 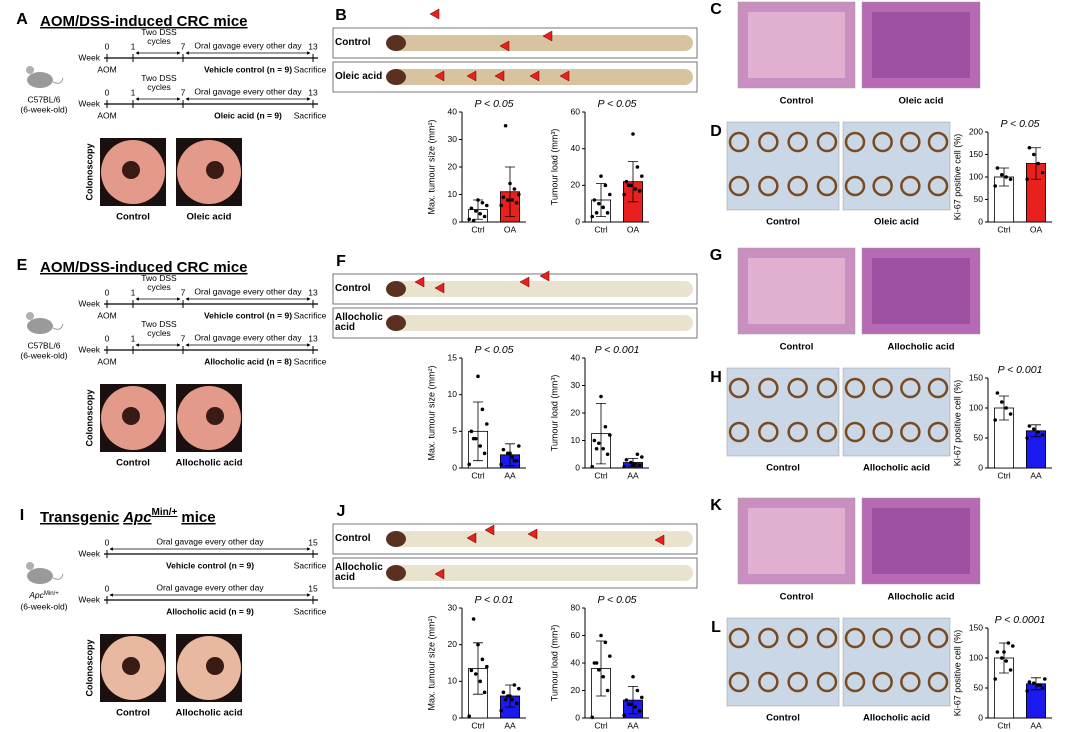 What do you see at coordinates (716, 627) in the screenshot?
I see `panel-letter: L` at bounding box center [716, 627].